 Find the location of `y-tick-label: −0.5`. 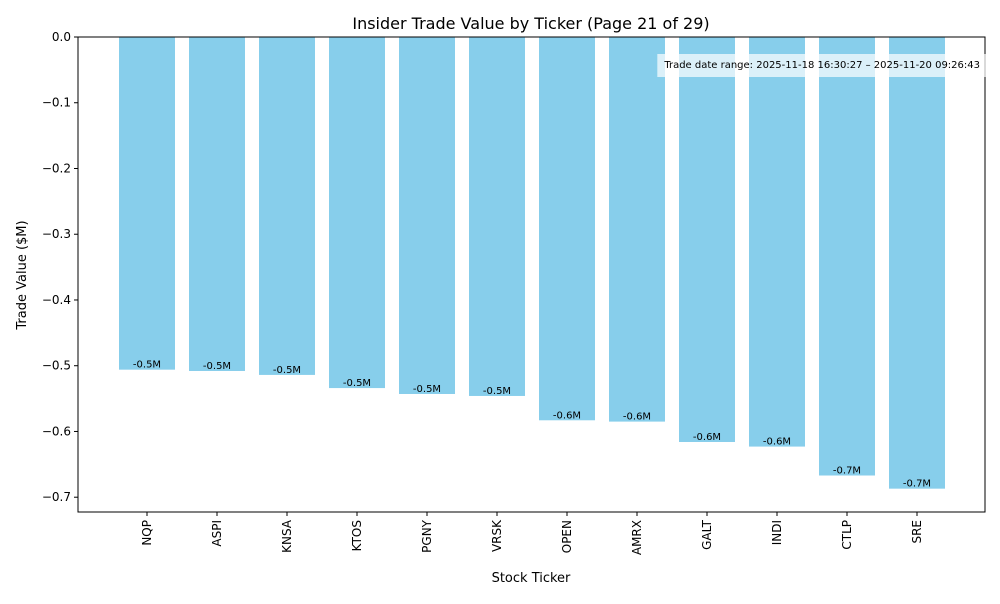

y-tick-label: −0.5 is located at coordinates (56, 366).